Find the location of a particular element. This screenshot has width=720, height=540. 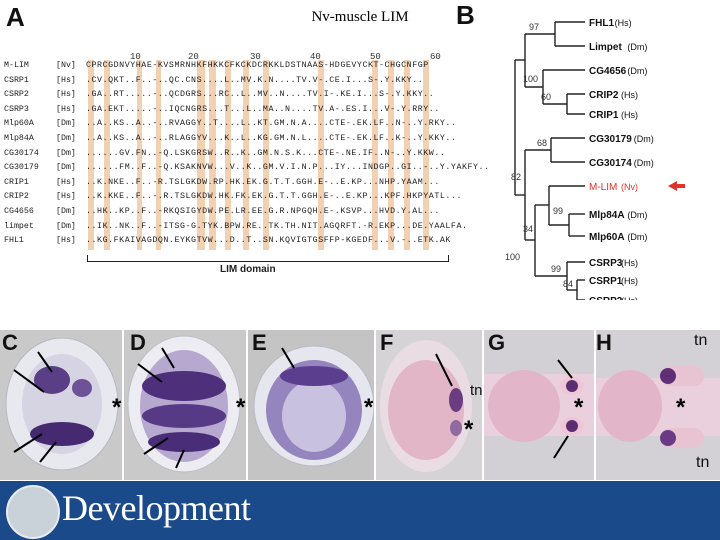

sequence-name: FHL1 is located at coordinates (14, 241).